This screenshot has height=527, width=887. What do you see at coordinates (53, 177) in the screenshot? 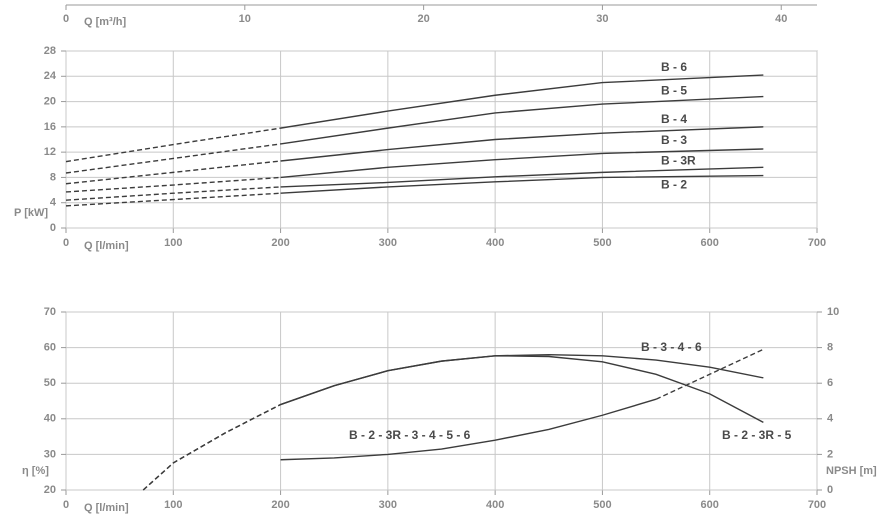
I see `y-tick-label: 8` at bounding box center [53, 177].